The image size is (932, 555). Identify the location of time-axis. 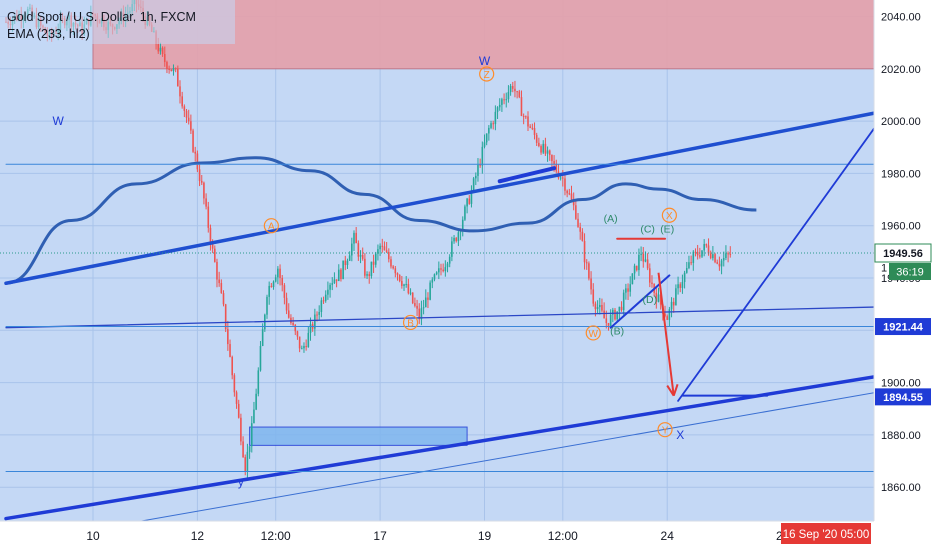
(437, 535).